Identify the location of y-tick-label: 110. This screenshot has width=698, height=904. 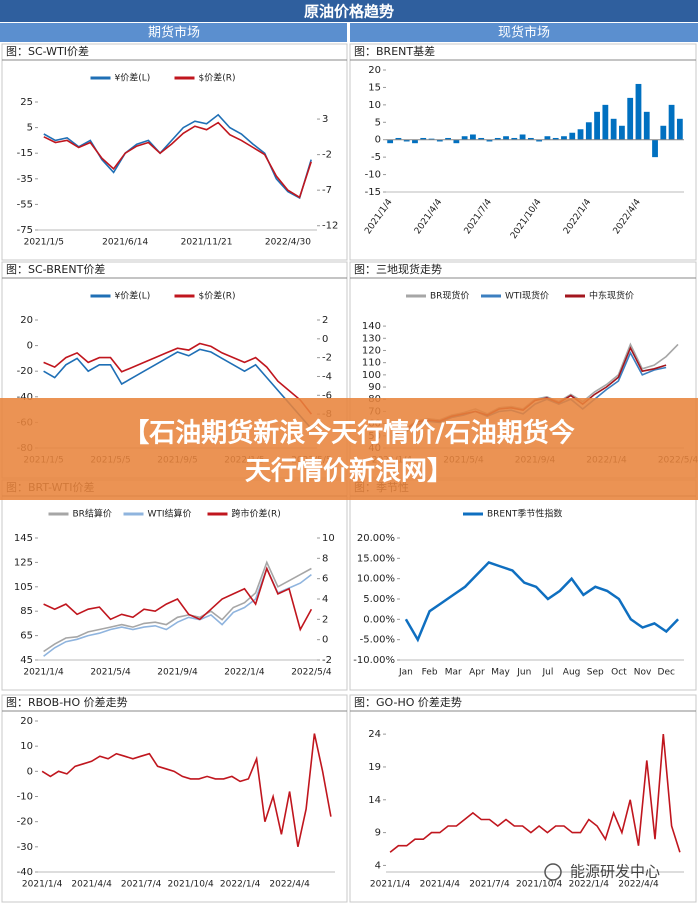
(371, 363).